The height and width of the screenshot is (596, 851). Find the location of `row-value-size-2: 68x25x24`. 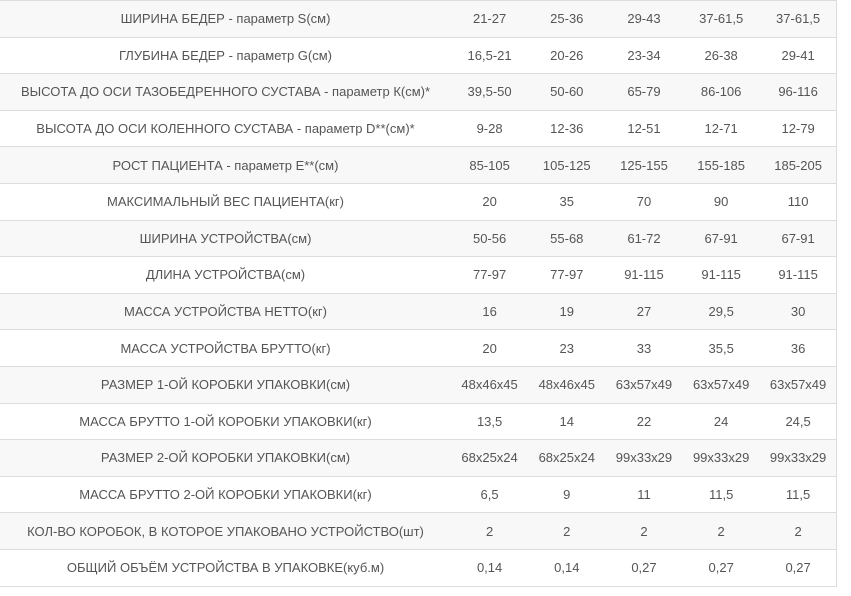

row-value-size-2: 68x25x24 is located at coordinates (567, 458).